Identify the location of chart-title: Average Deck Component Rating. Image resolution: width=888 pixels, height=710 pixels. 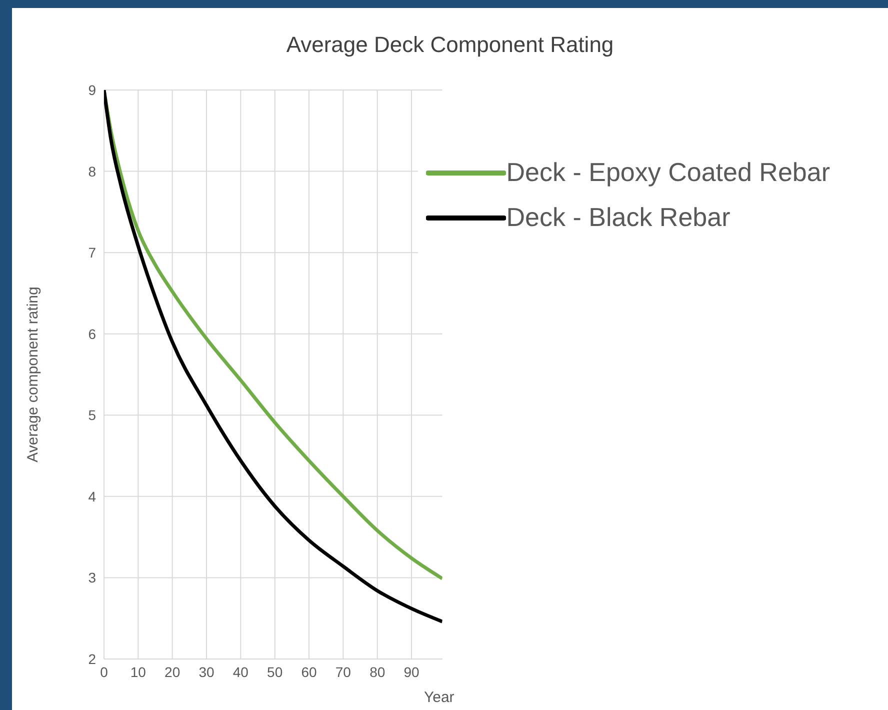
(450, 45).